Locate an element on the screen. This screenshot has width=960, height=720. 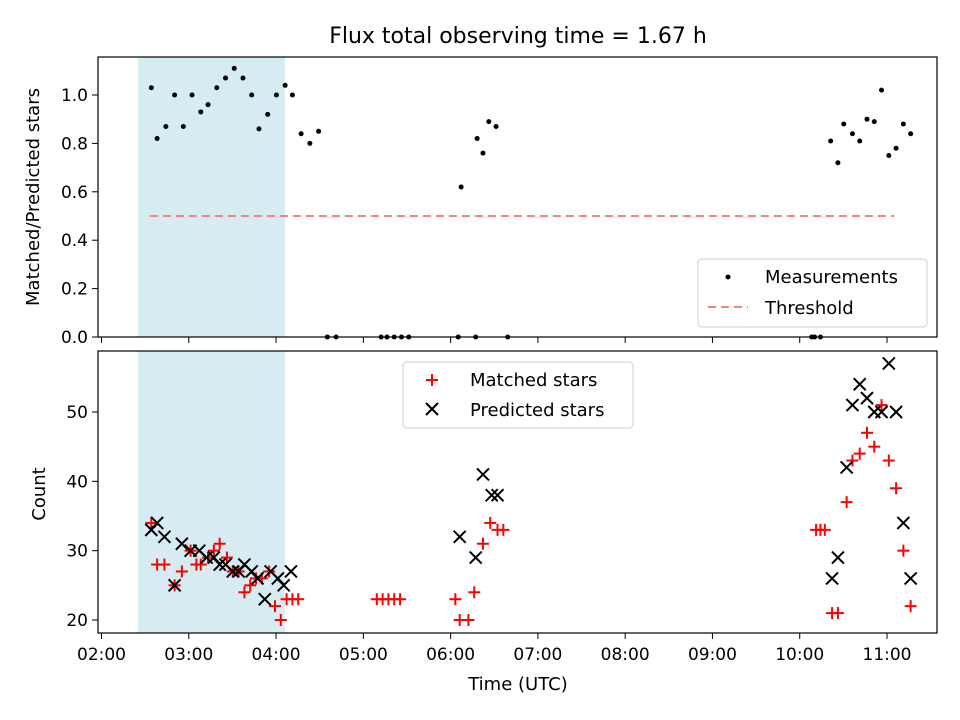
x-tick-label: 07:00 is located at coordinates (537, 655).